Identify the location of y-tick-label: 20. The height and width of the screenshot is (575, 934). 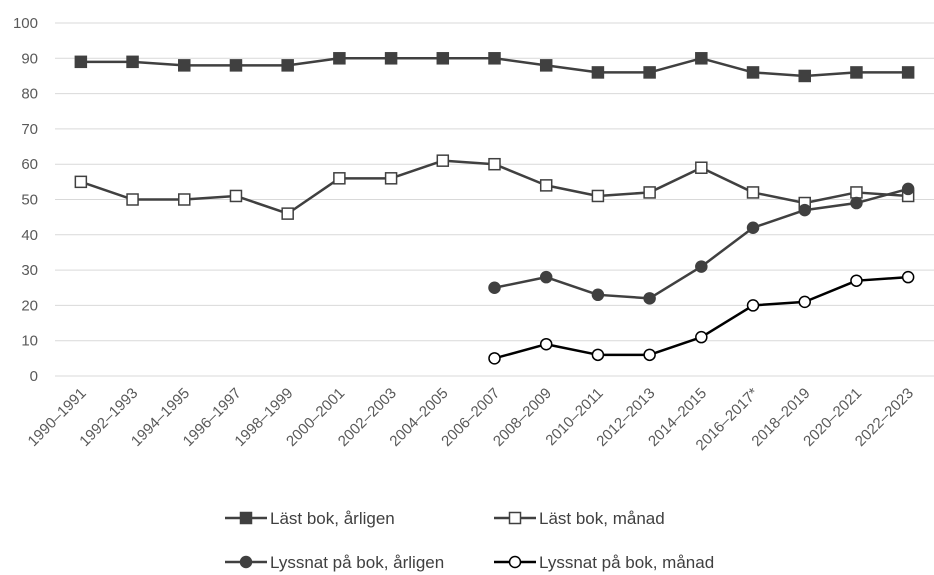
(29, 305).